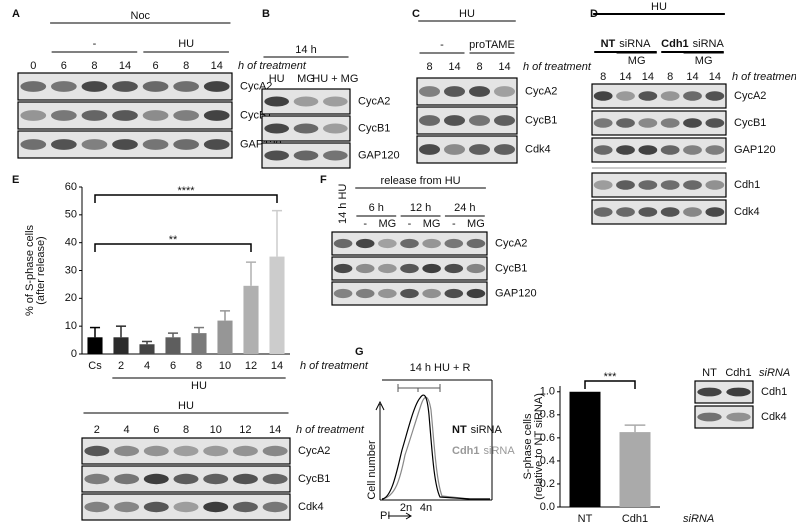 Image resolution: width=796 pixels, height=523 pixels. Describe the element at coordinates (15, 180) in the screenshot. I see `panel-label: E` at that location.